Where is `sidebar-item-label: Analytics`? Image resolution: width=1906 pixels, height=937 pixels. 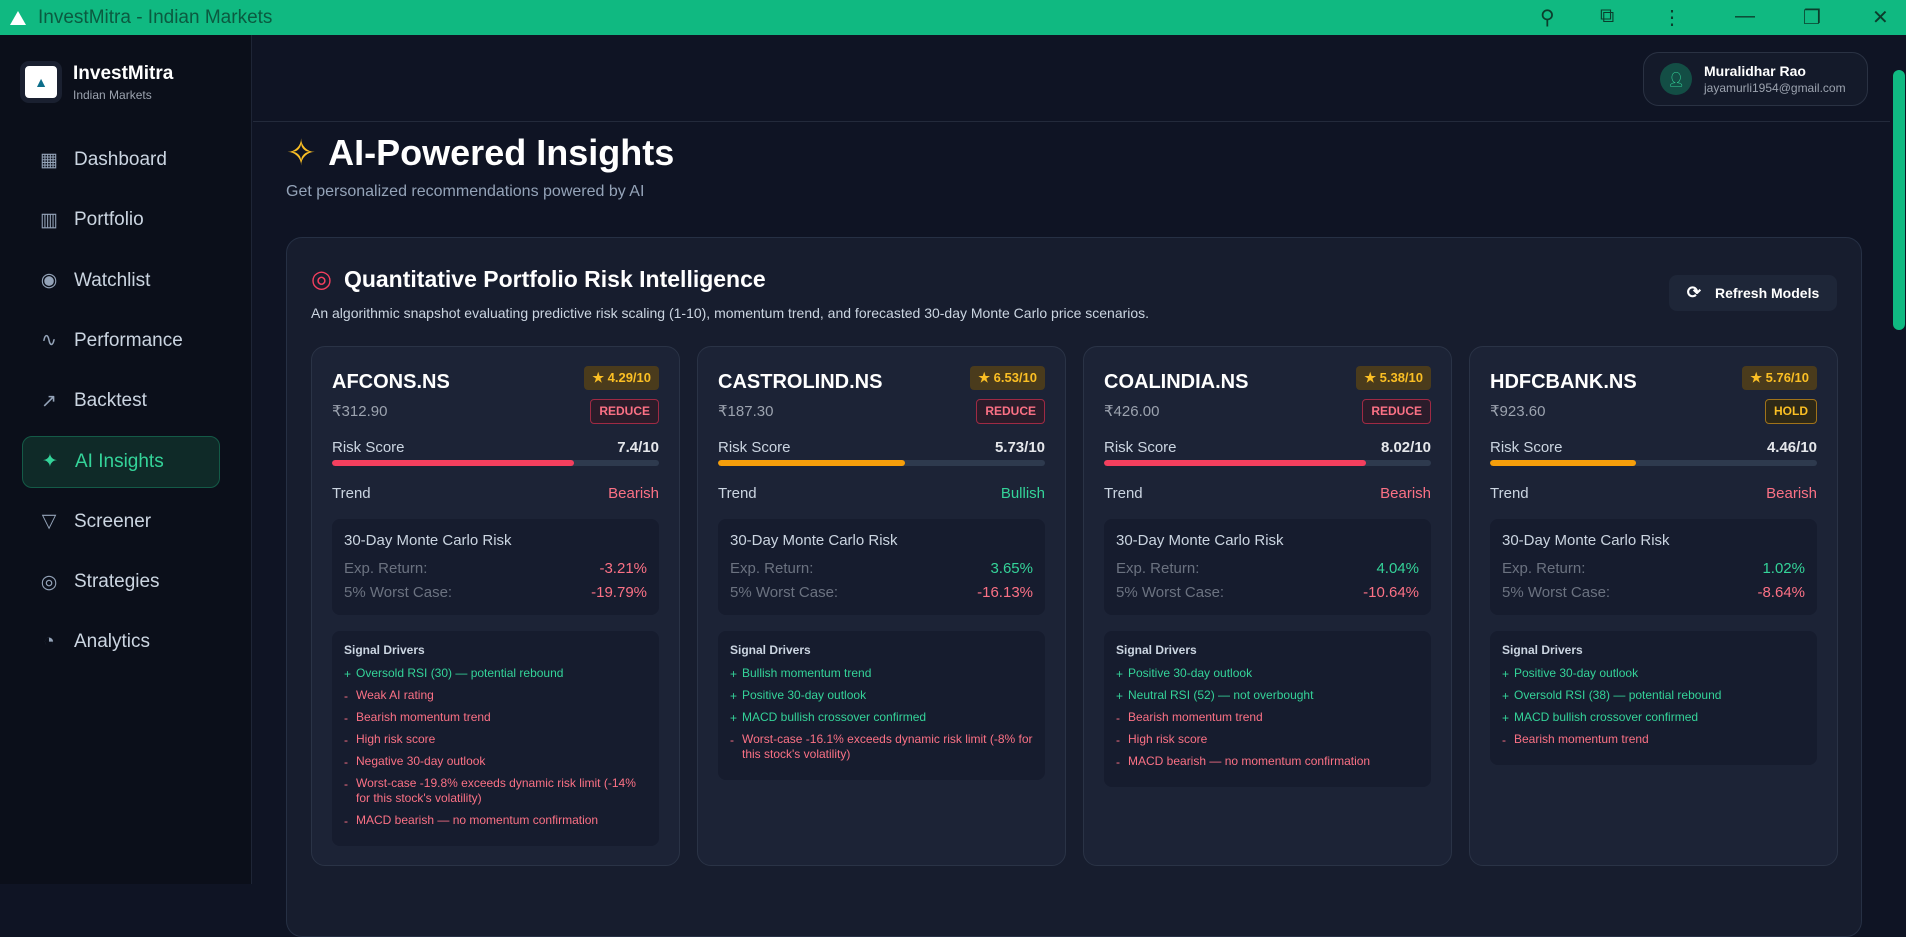 sidebar-item-label: Analytics is located at coordinates (112, 642).